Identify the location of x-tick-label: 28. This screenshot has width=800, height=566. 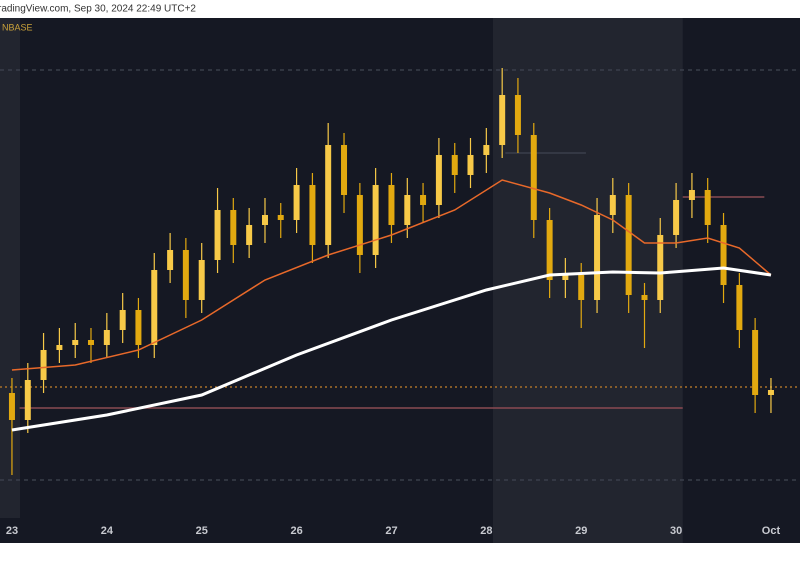
(486, 531).